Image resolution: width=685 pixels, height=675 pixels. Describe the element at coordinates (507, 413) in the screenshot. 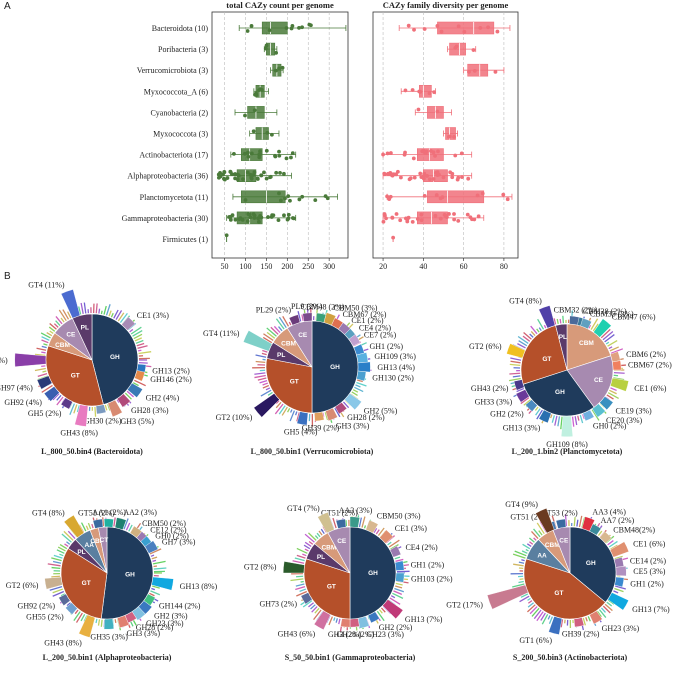

I see `callout-label: GH2 (2%)` at that location.